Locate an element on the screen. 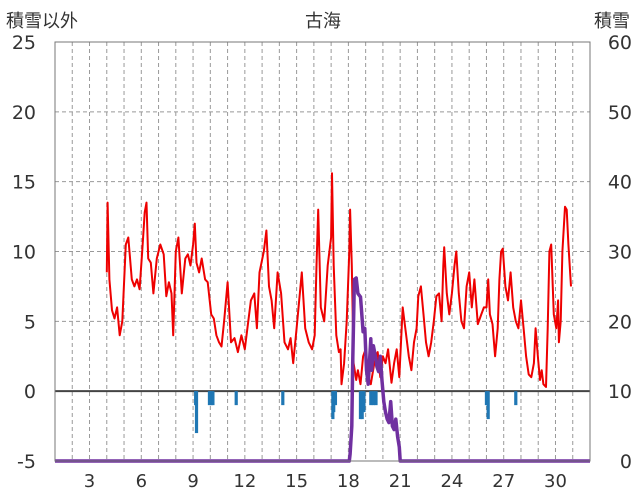 This screenshot has width=636, height=501. y-right-tick-label: 60 is located at coordinates (620, 43).